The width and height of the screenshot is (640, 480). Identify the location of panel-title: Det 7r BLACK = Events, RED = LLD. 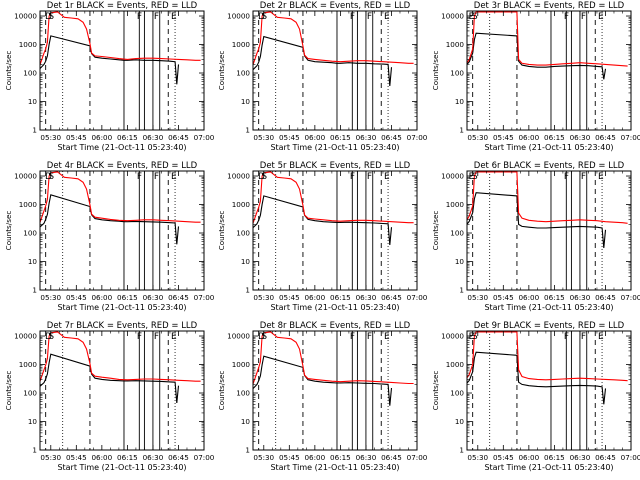
(122, 326).